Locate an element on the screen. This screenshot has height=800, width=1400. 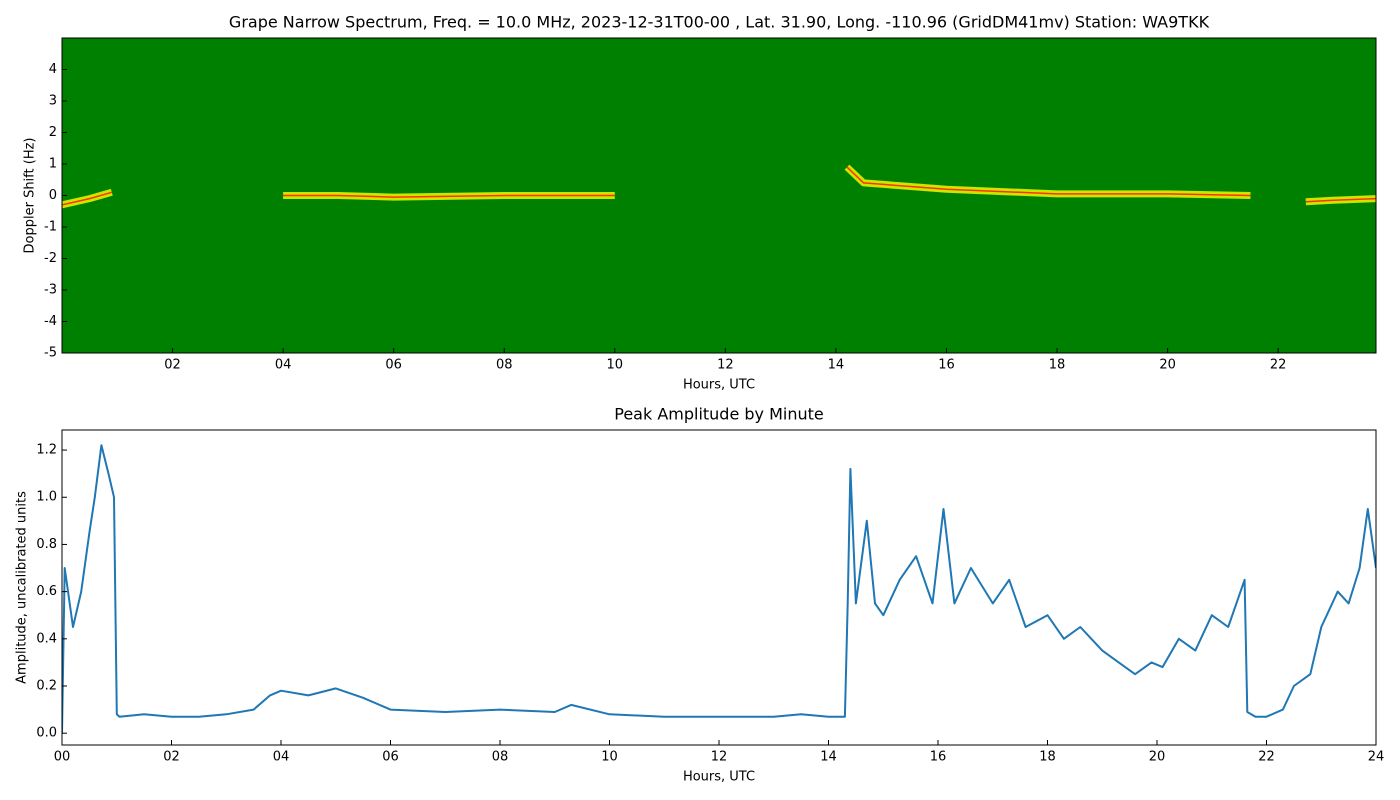
y-tick-label: 0.0 is located at coordinates (46, 733).